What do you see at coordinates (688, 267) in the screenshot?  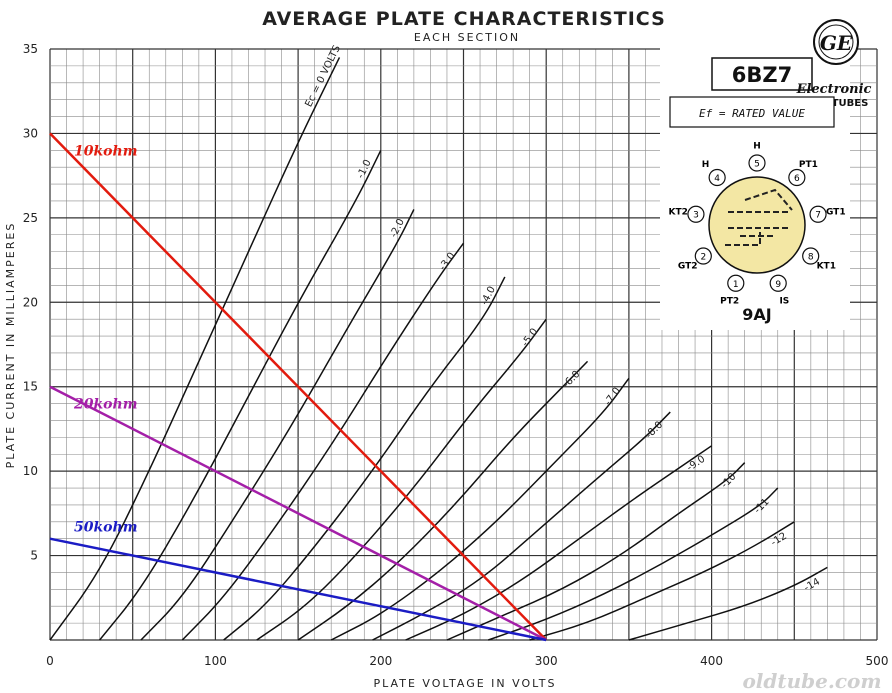 I see `pin-name: GT2` at bounding box center [688, 267].